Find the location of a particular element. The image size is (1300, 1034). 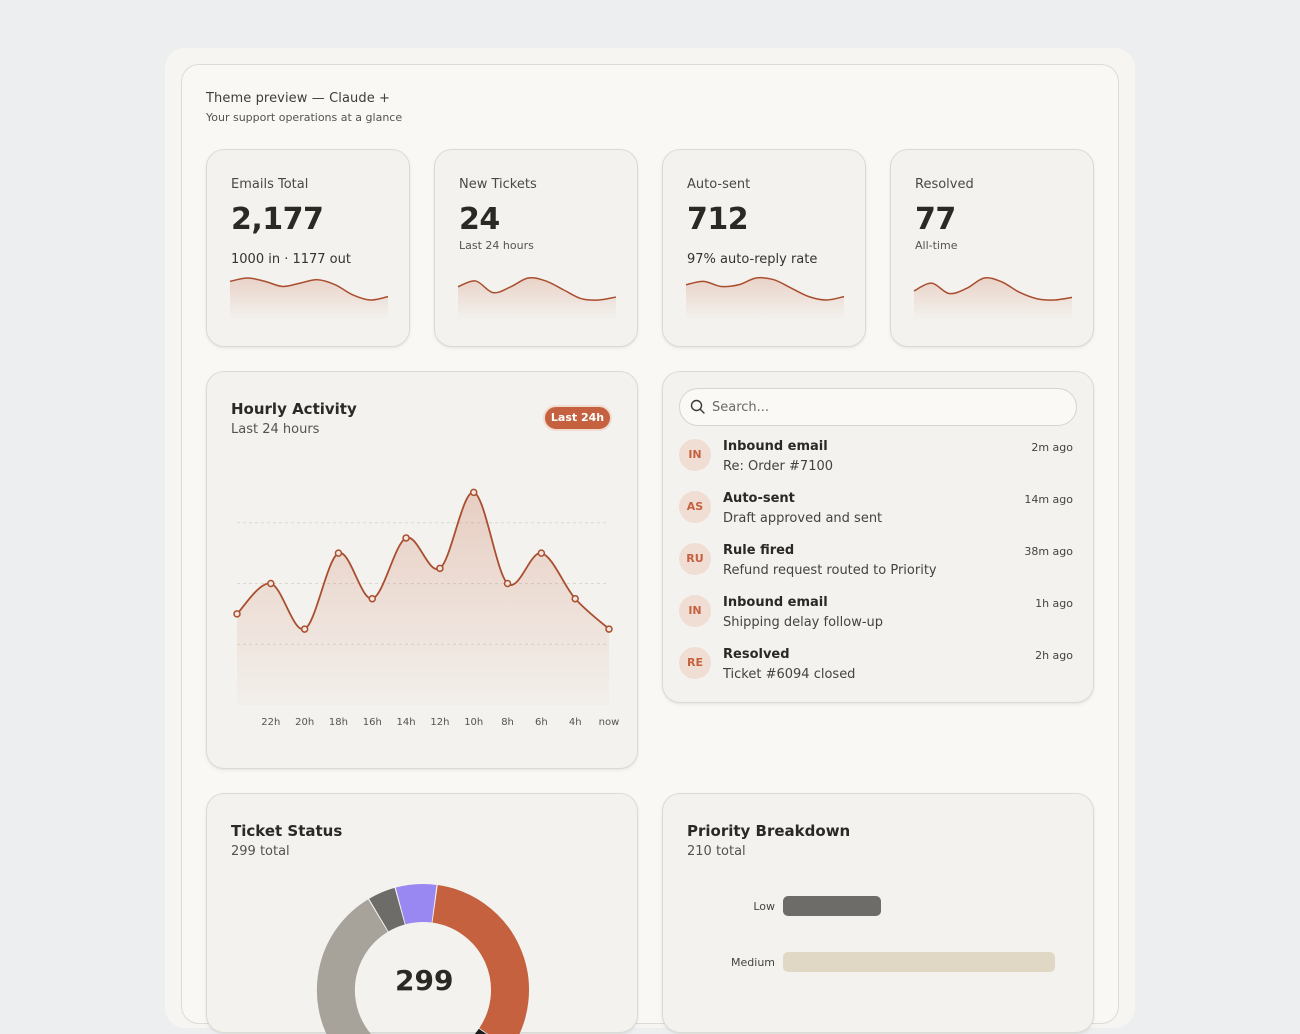

stat-note: All-time is located at coordinates (936, 245).